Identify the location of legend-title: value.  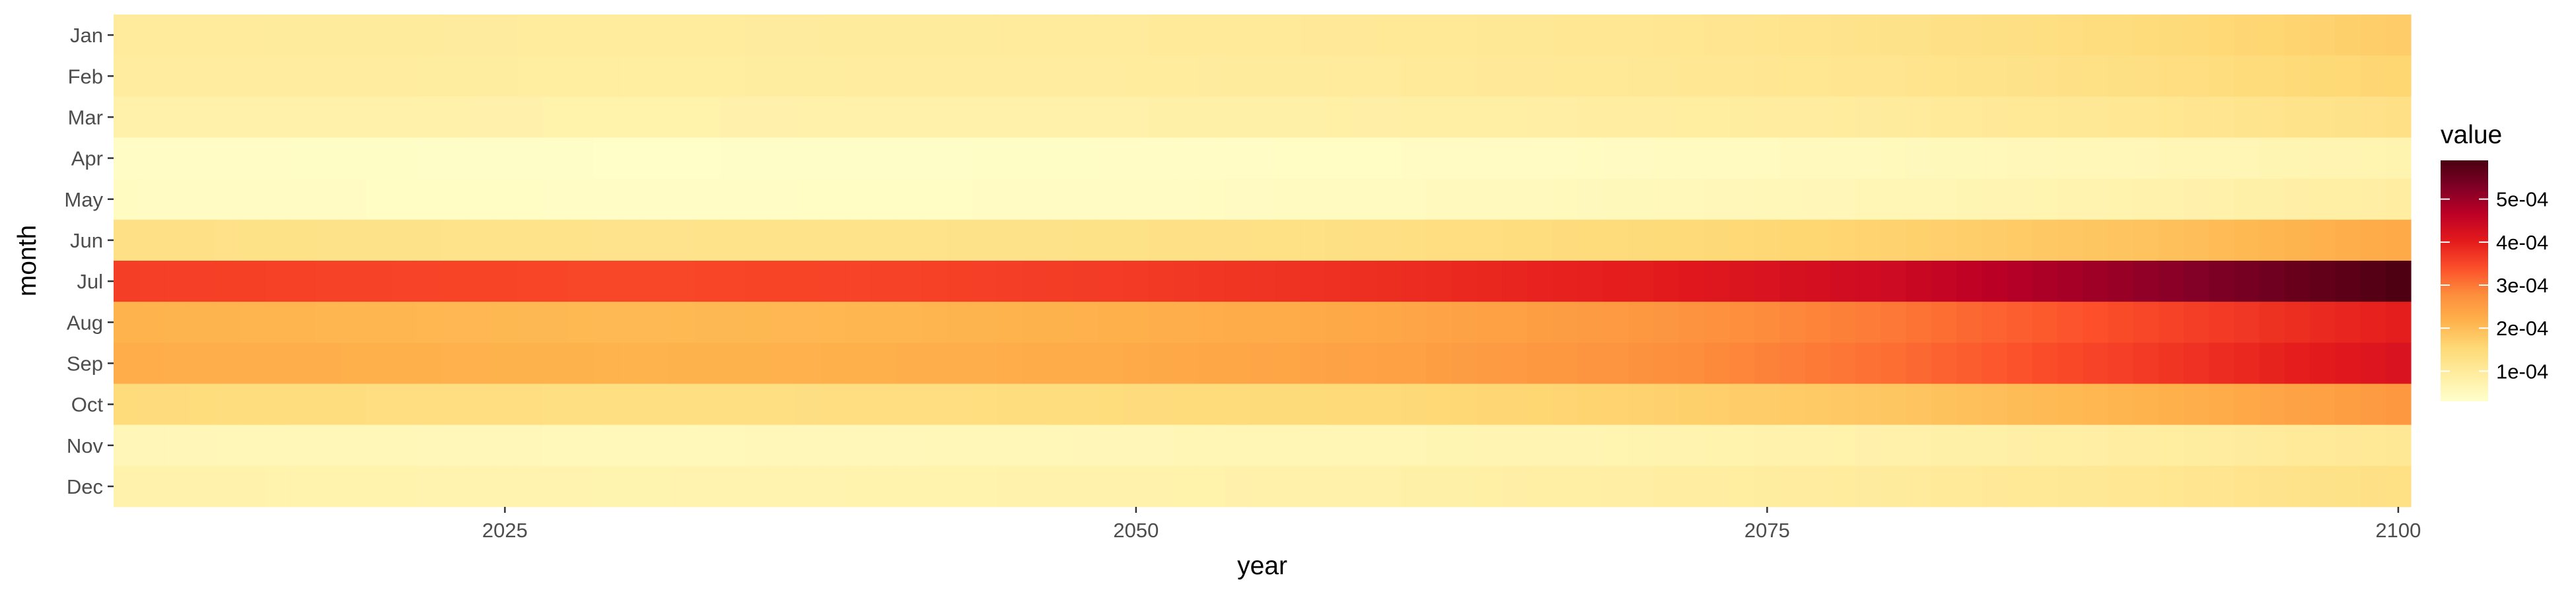
(2471, 135).